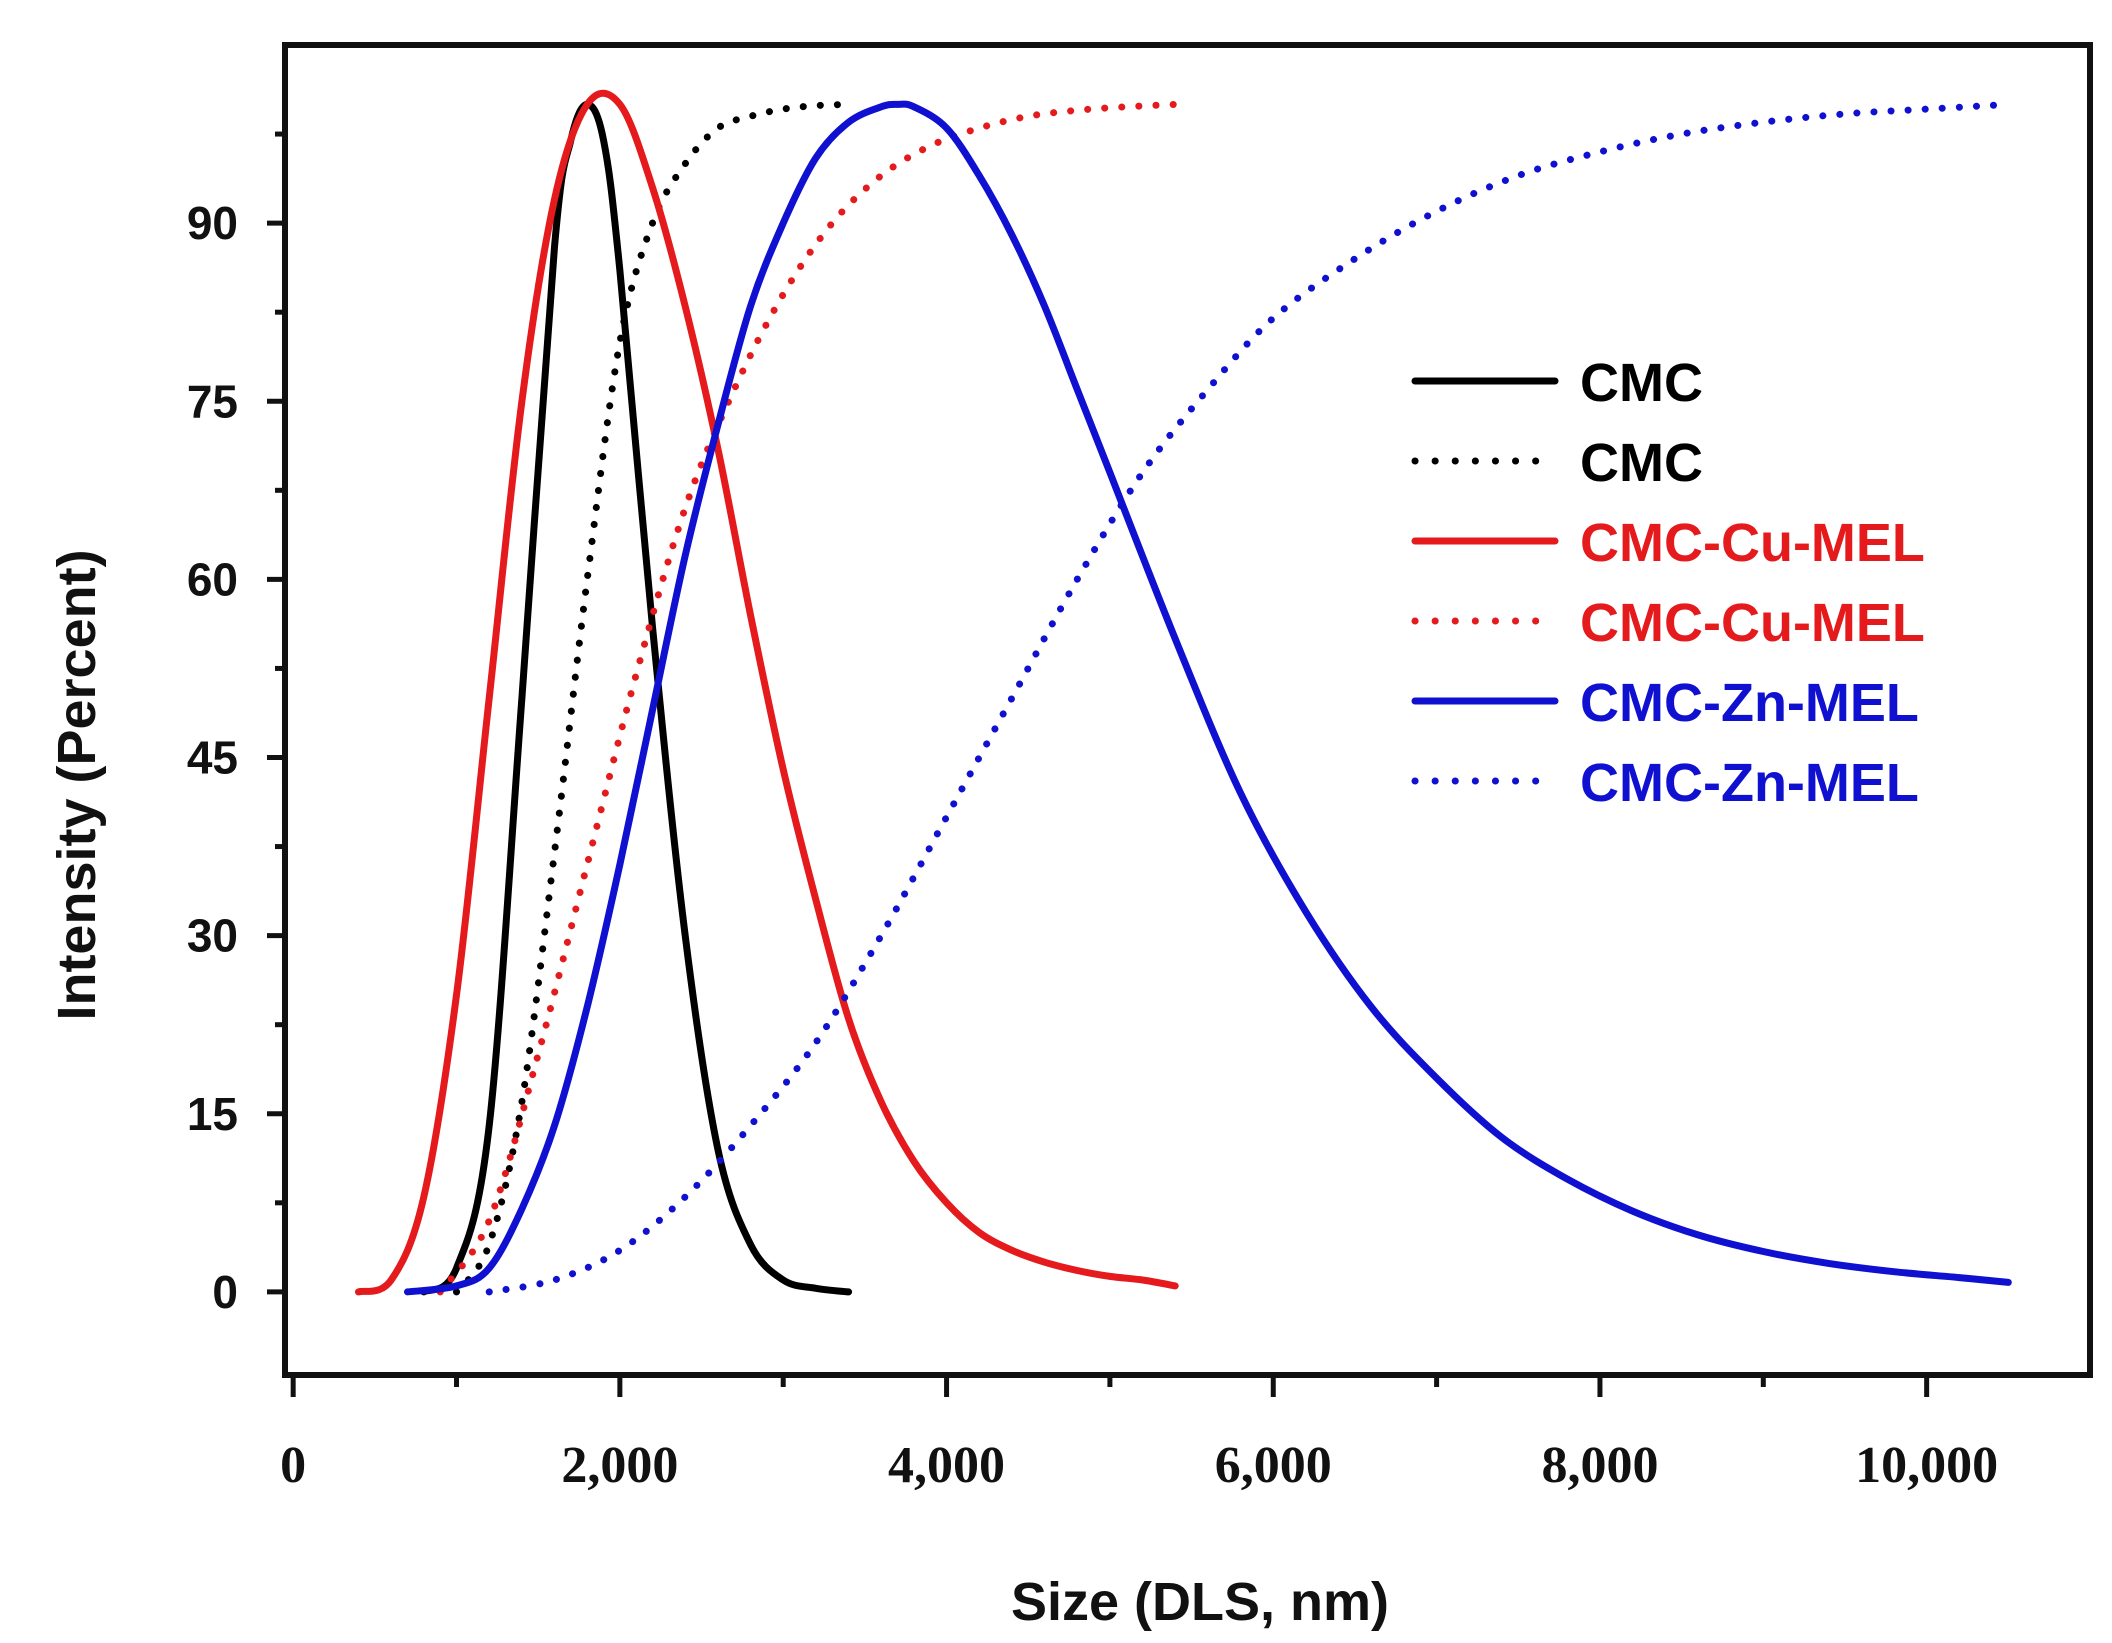 The height and width of the screenshot is (1643, 2112). I want to click on series-cmc-solid, so click(636, 698).